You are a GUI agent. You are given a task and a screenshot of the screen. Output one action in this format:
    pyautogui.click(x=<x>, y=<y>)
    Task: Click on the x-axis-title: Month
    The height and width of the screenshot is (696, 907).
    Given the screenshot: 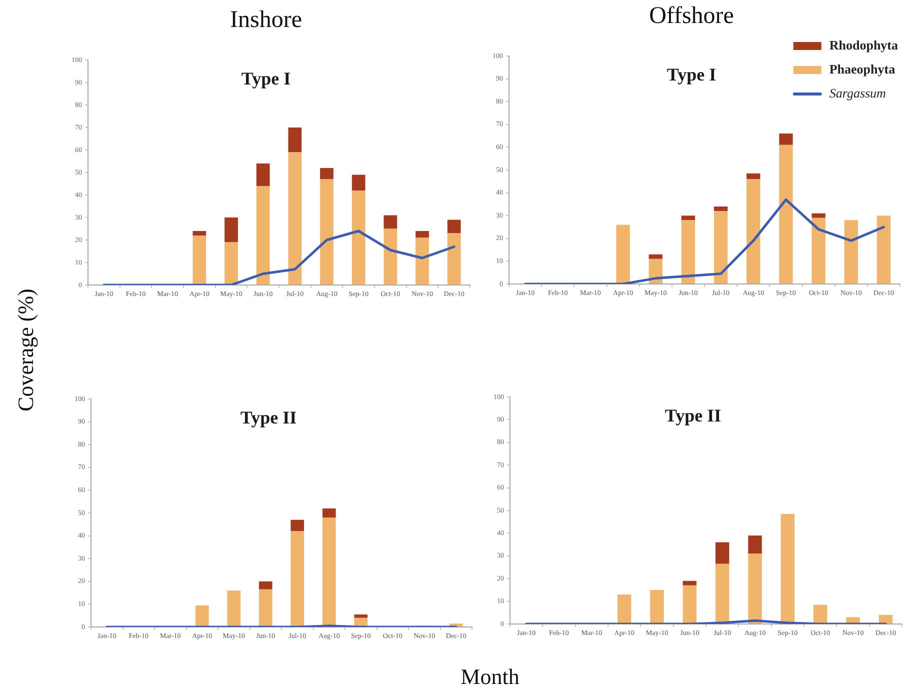 What is the action you would take?
    pyautogui.click(x=490, y=677)
    